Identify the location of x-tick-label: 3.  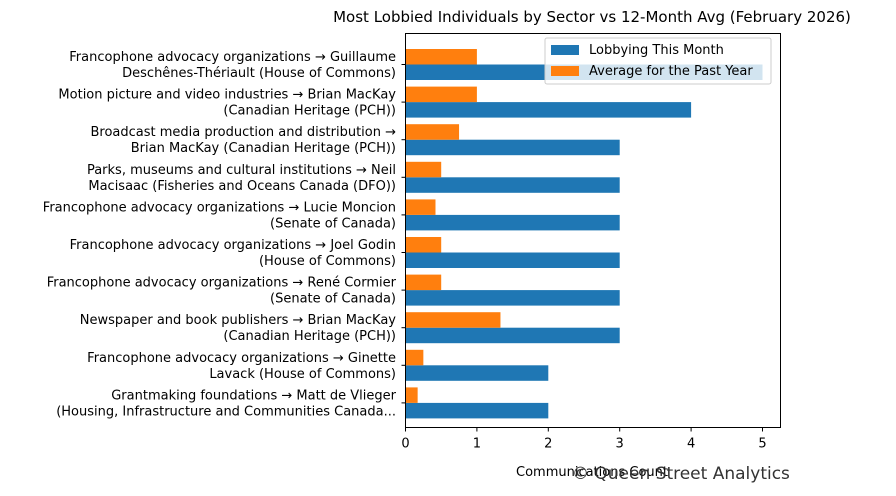
(620, 444).